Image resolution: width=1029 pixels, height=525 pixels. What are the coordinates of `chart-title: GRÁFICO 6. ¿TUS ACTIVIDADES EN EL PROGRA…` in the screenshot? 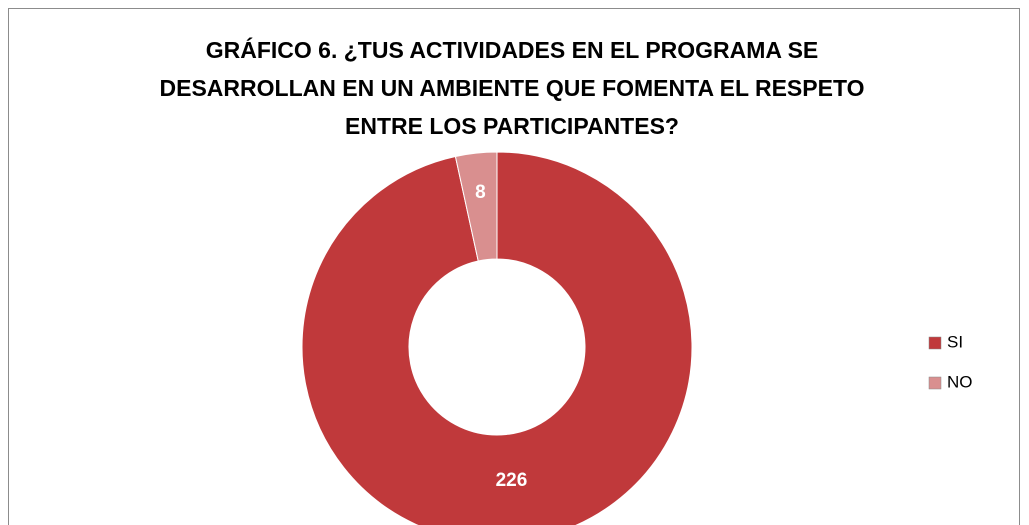 It's located at (512, 49).